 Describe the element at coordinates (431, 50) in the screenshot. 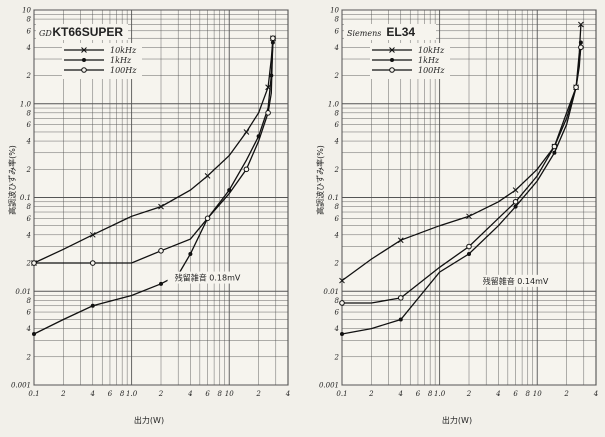

I see `legend-label: 10kHz` at that location.